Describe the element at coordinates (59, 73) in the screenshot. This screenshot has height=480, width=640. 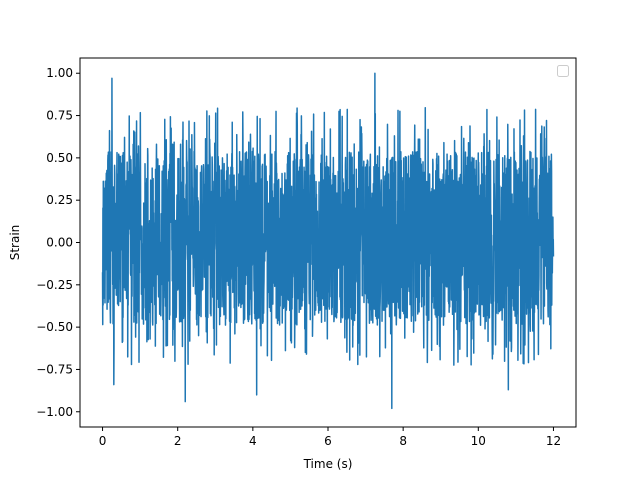
I see `y-tick-label: 1.00` at that location.